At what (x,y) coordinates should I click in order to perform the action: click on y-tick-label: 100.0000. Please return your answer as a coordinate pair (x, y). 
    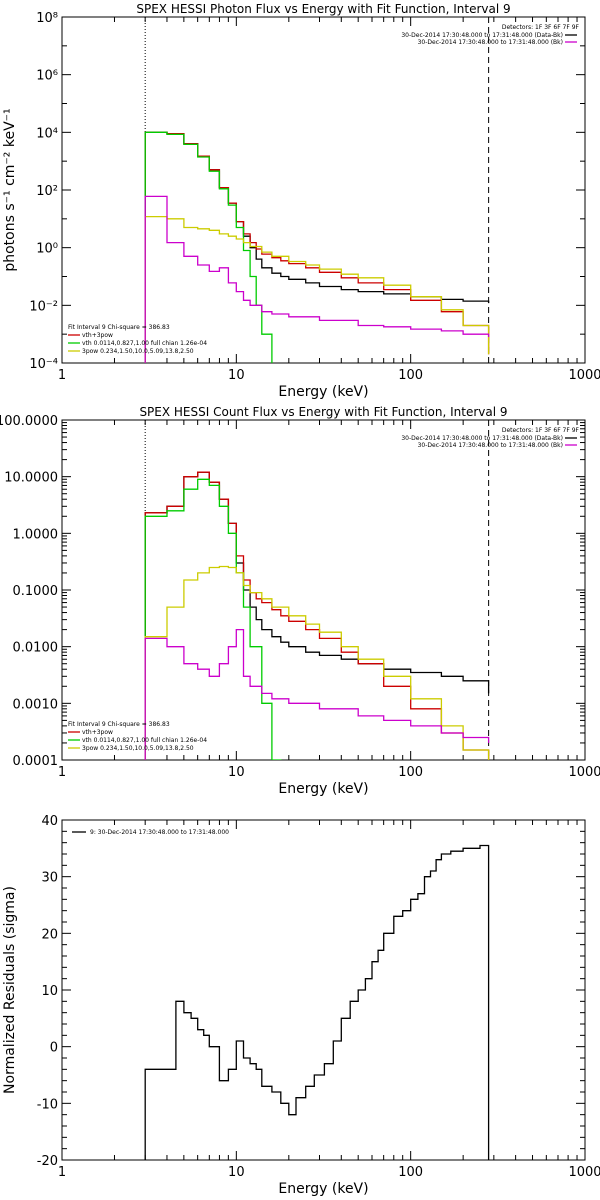
    Looking at the image, I should click on (29, 421).